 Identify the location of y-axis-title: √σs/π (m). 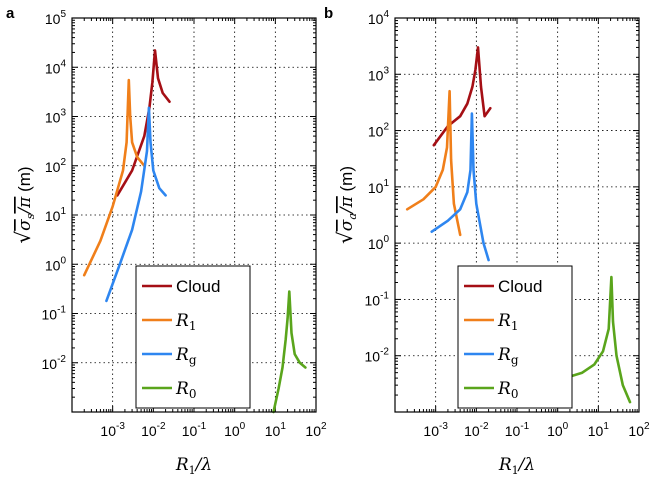
(24, 204).